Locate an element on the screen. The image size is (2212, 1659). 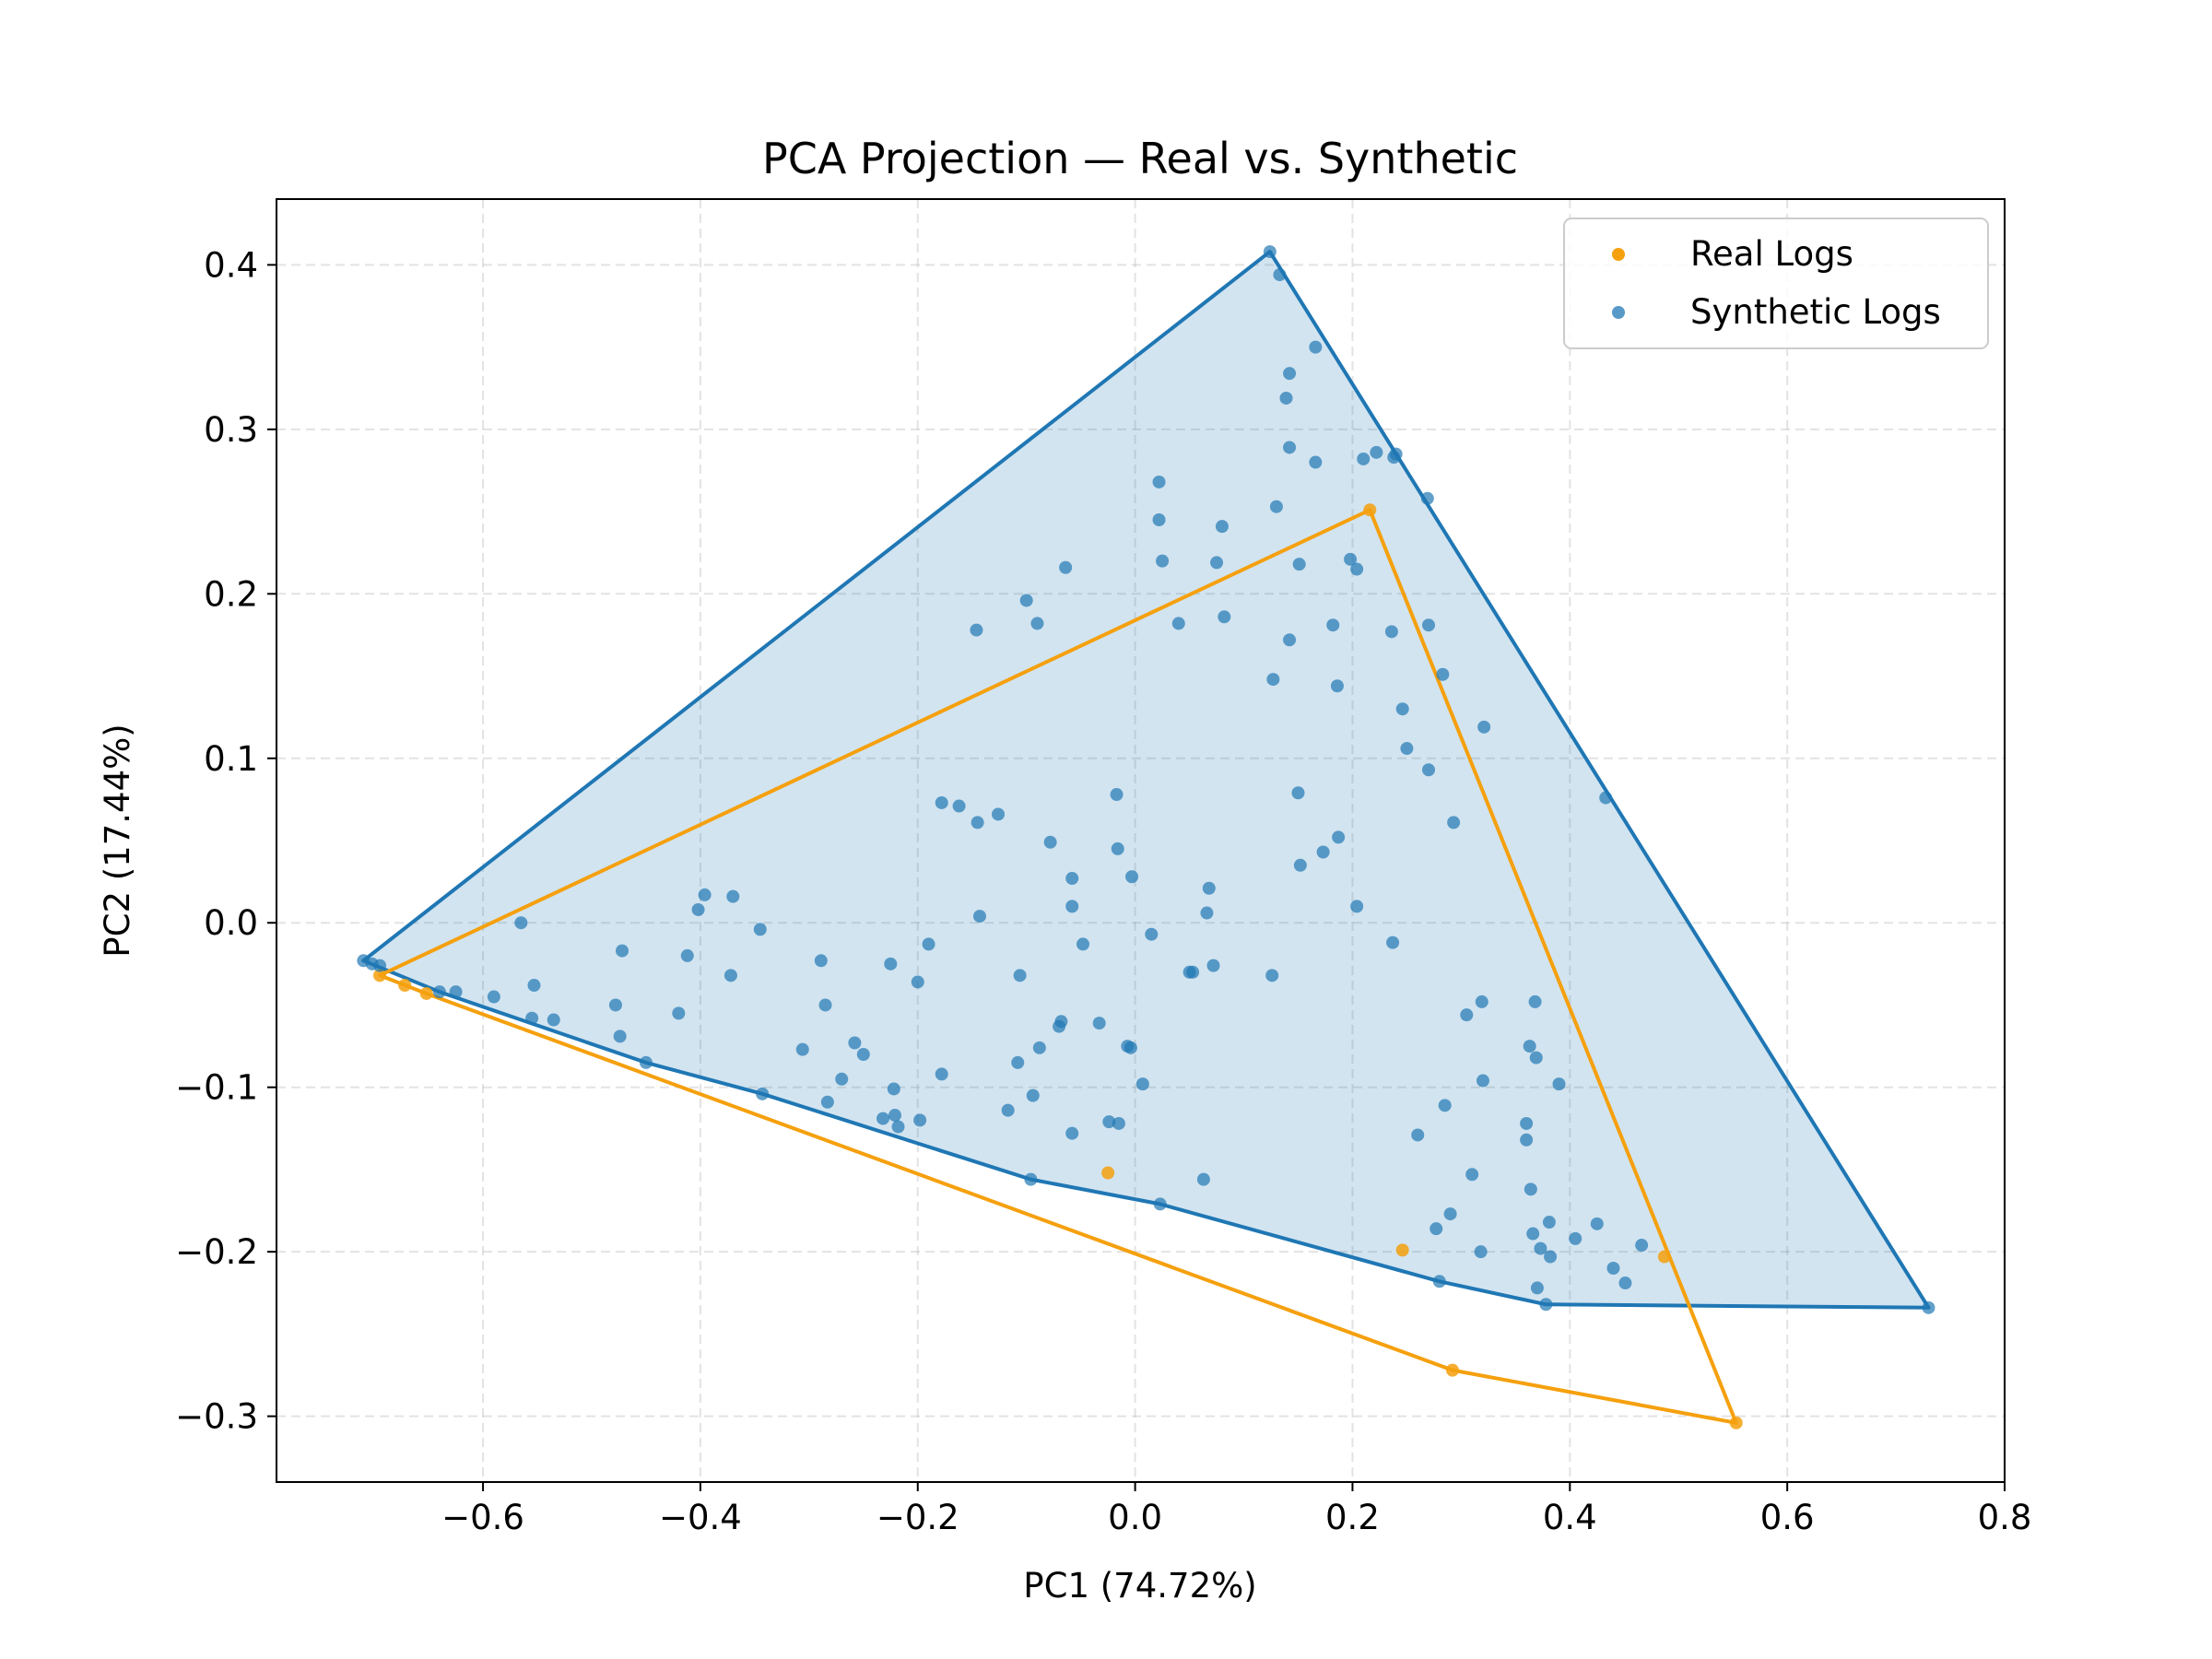
x-tick-label: −0.2 is located at coordinates (918, 1517).